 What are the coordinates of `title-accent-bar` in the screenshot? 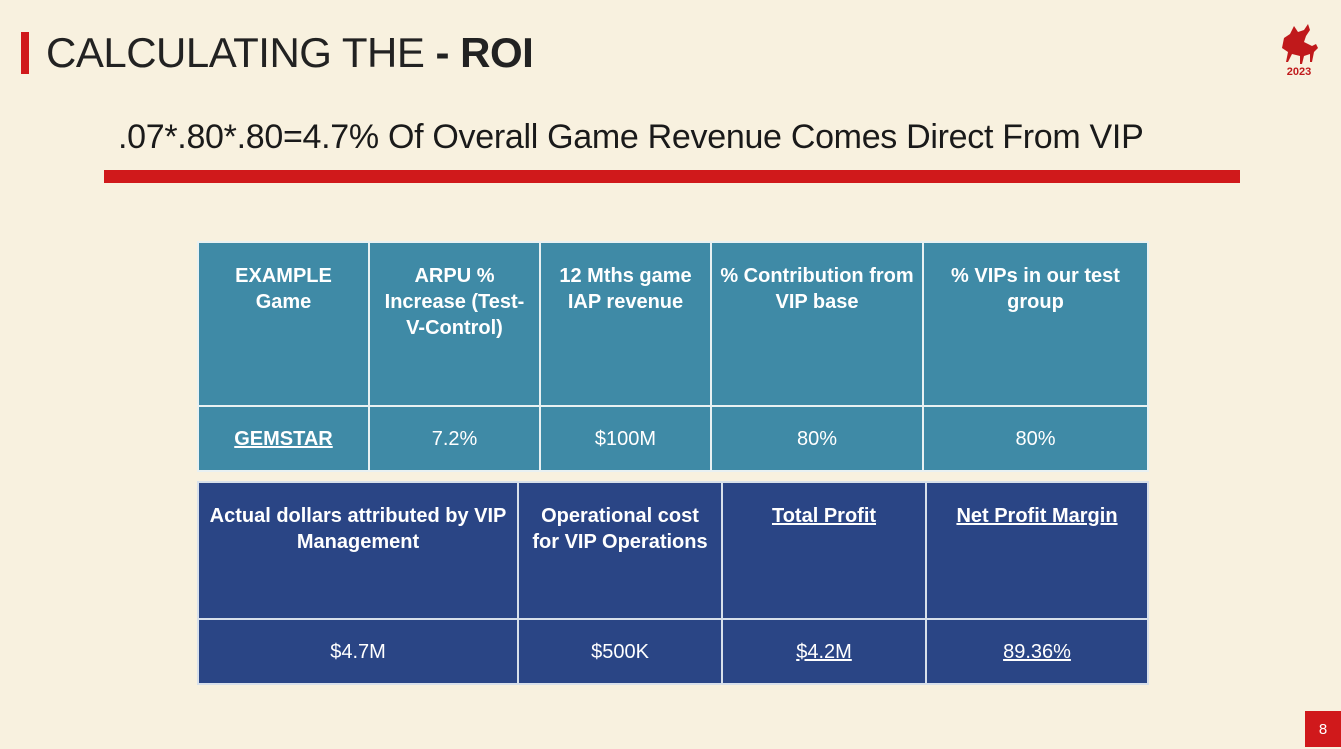 It's located at (25, 53).